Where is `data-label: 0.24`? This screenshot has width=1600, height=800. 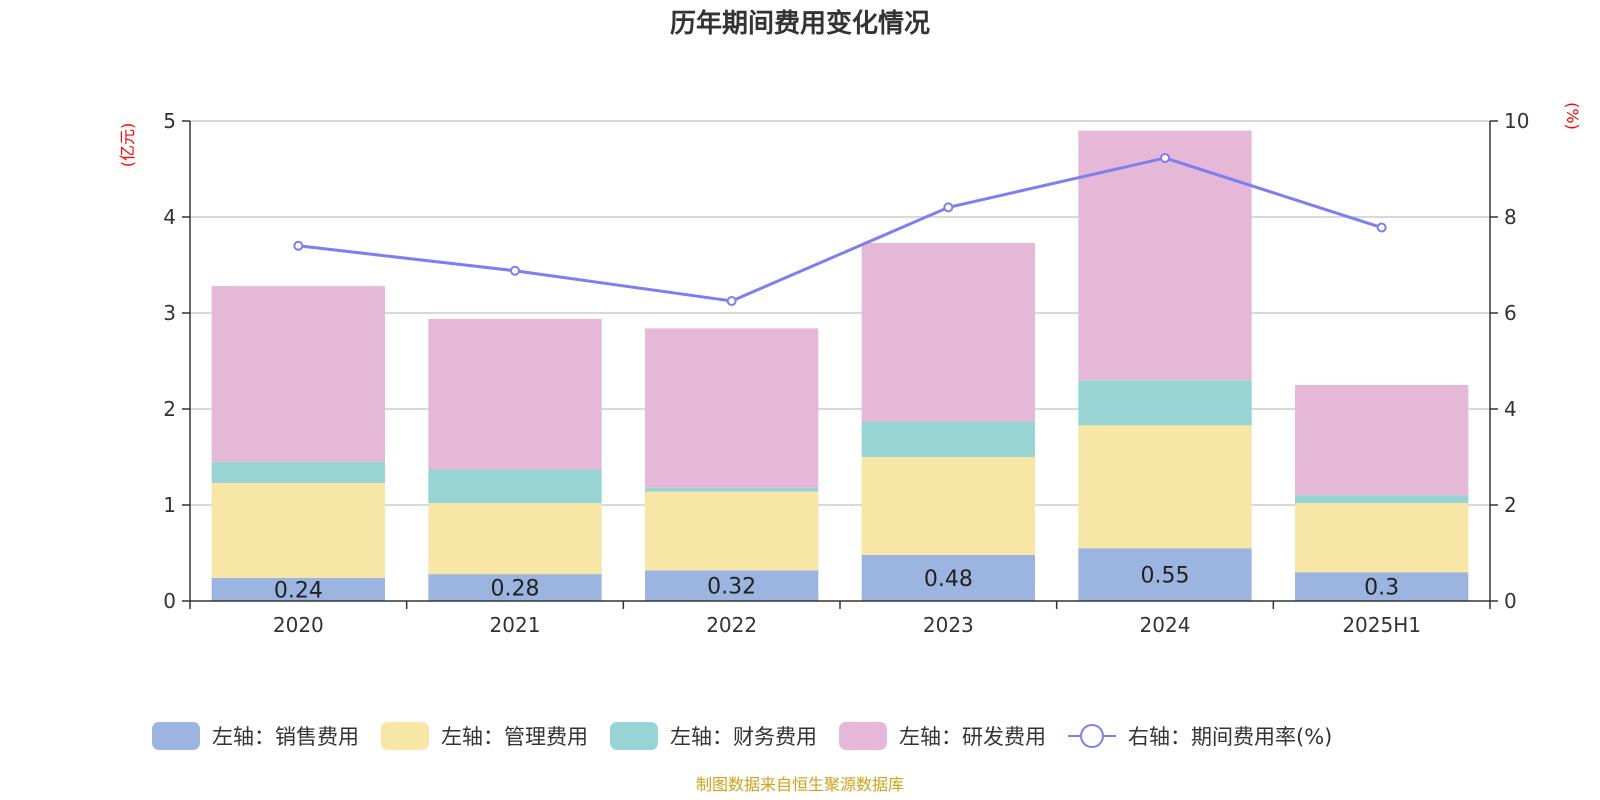
data-label: 0.24 is located at coordinates (298, 590).